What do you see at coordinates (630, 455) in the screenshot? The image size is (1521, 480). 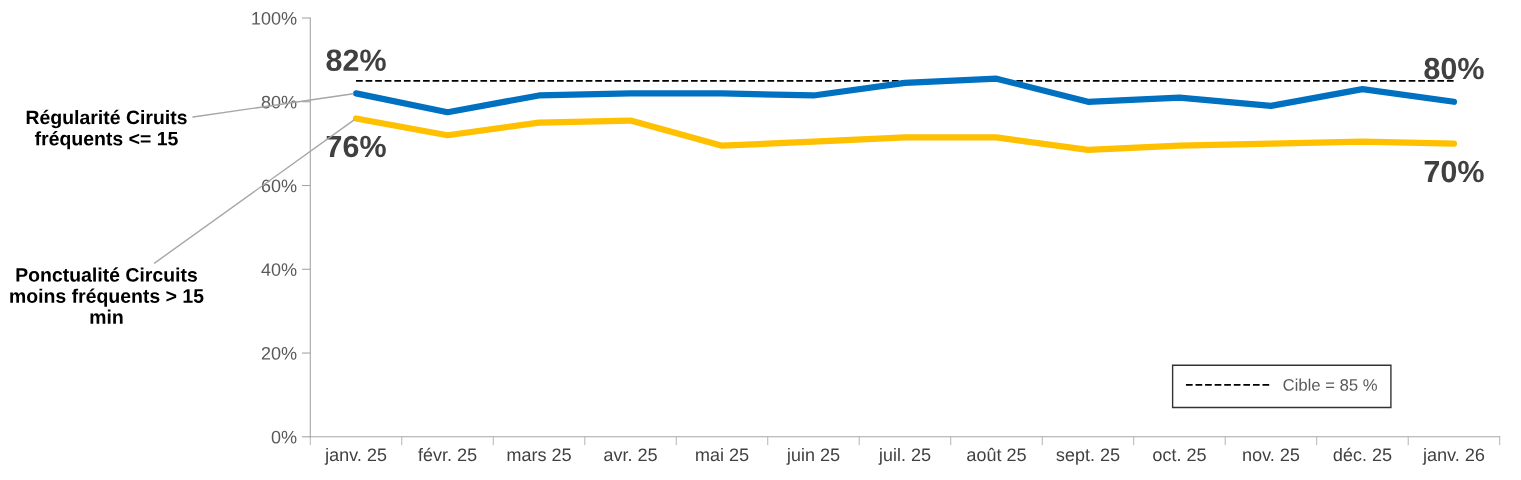 I see `x-tick-label: avr. 25` at bounding box center [630, 455].